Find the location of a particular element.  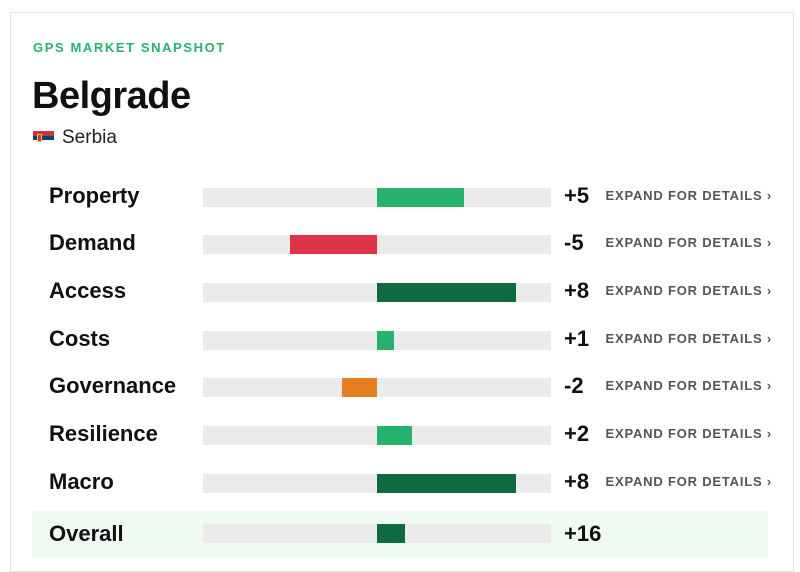

row-score: +5 is located at coordinates (577, 195).